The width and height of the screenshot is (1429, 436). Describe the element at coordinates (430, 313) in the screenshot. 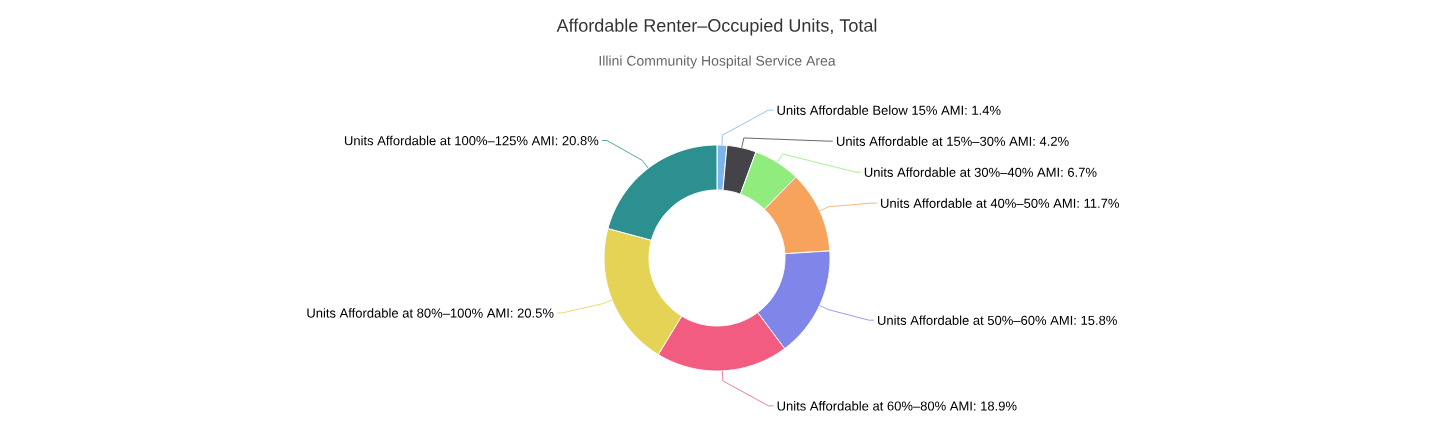

I see `data-label: Units Affordable at 80%–100% AMI: 20.5%` at that location.